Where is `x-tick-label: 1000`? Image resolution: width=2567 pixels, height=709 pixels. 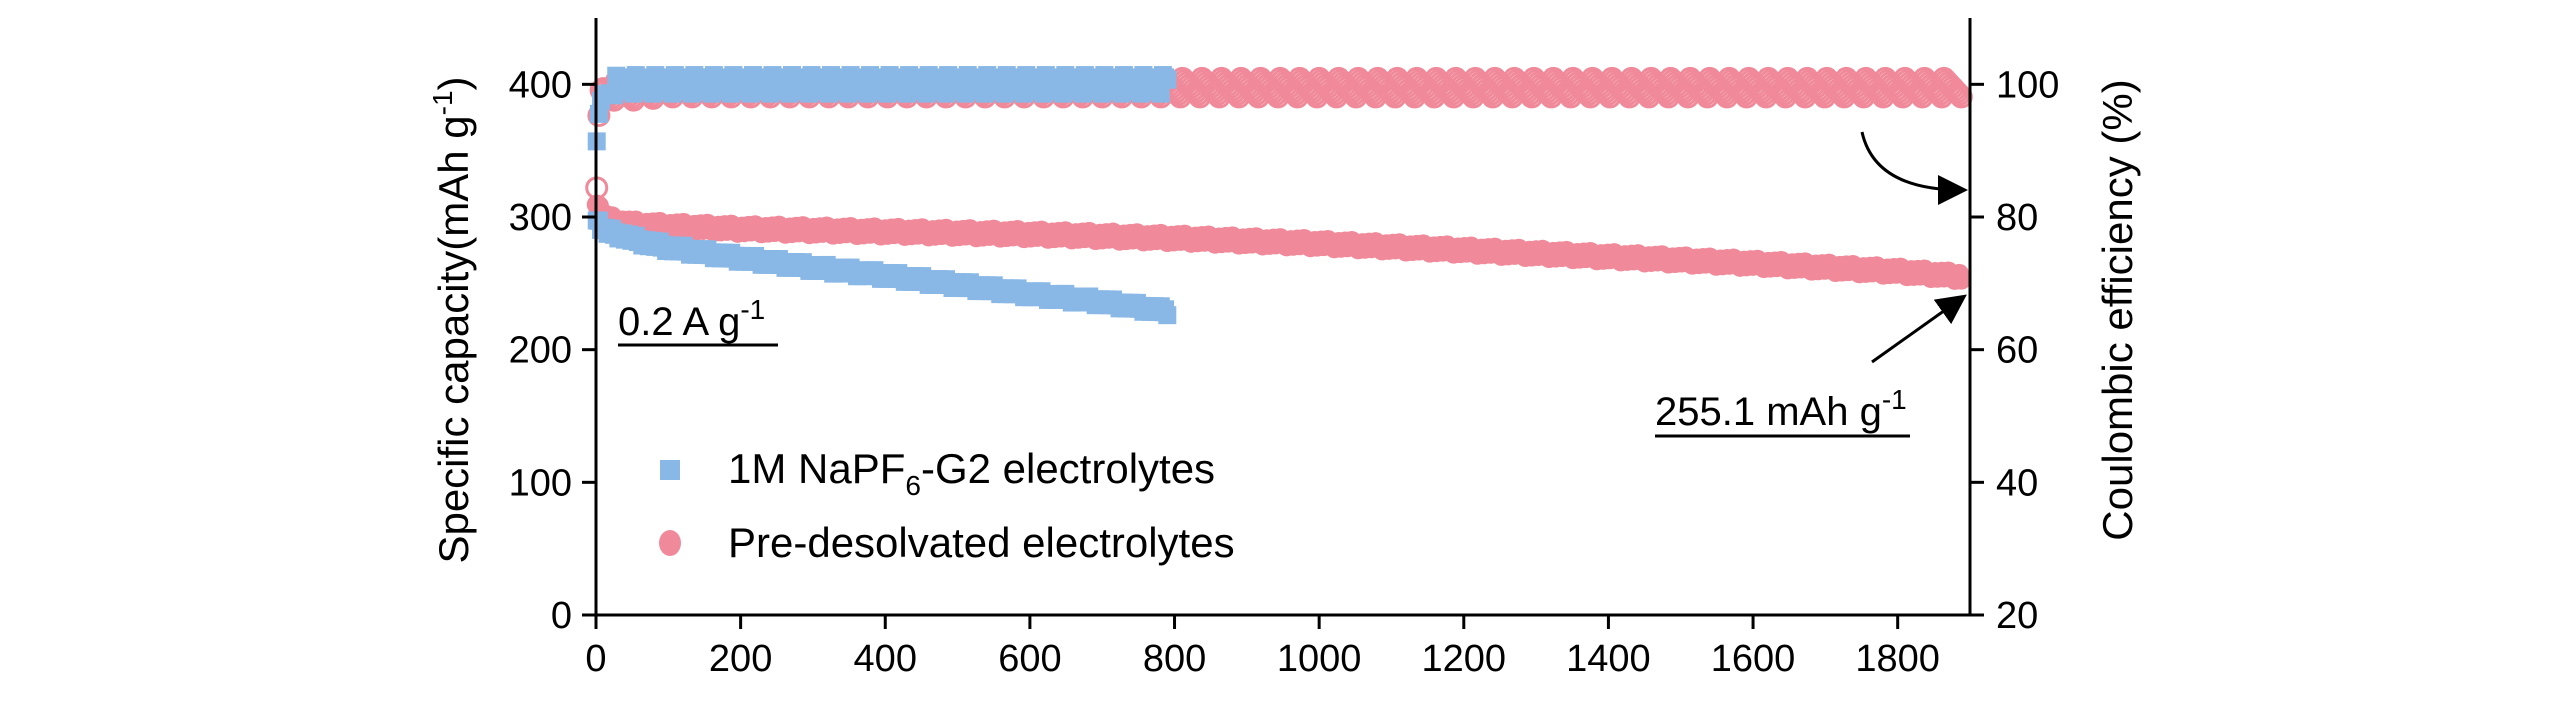
x-tick-label: 1000 is located at coordinates (1319, 659).